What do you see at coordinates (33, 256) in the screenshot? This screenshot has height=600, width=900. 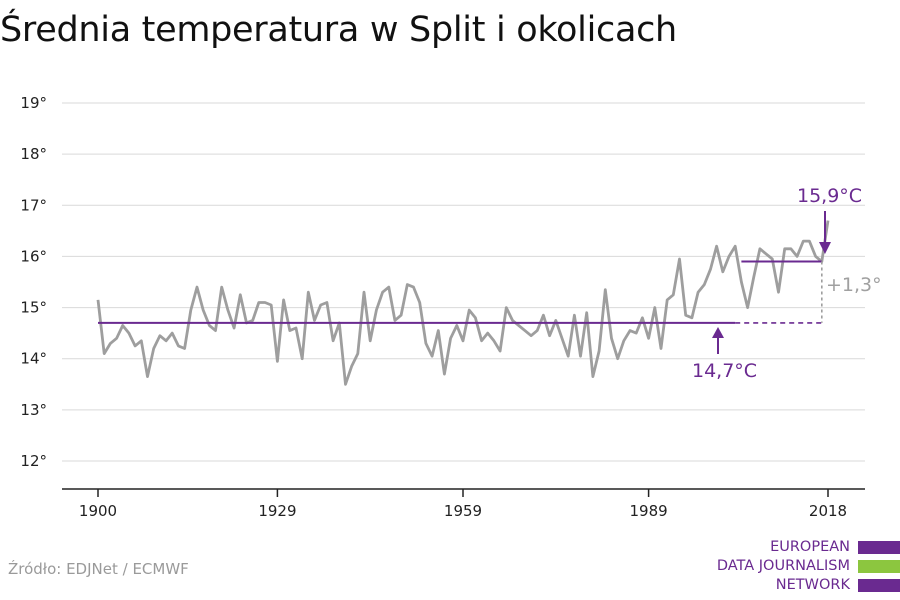 I see `y-tick-label: 16°` at bounding box center [33, 256].